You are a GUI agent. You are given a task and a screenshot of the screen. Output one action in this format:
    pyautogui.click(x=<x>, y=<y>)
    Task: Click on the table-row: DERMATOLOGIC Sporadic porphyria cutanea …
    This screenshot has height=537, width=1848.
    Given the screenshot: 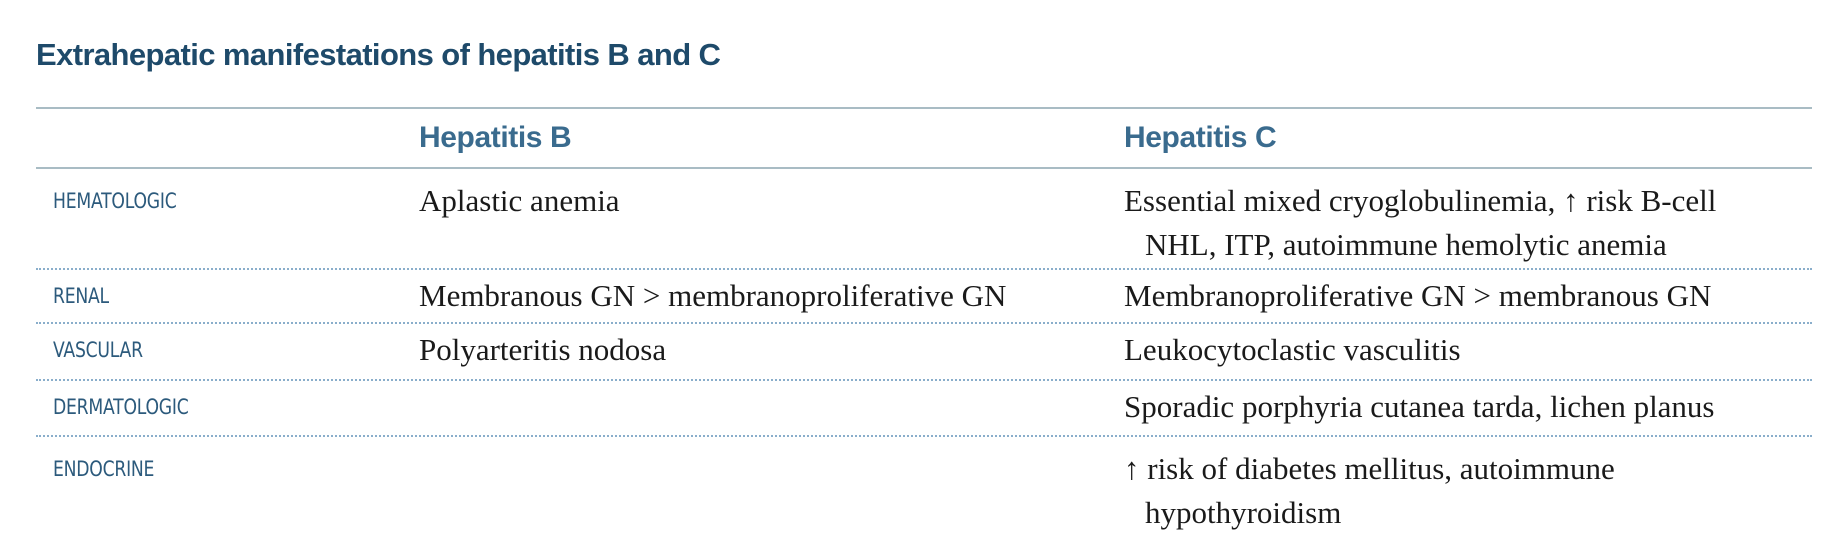 What is the action you would take?
    pyautogui.click(x=924, y=409)
    